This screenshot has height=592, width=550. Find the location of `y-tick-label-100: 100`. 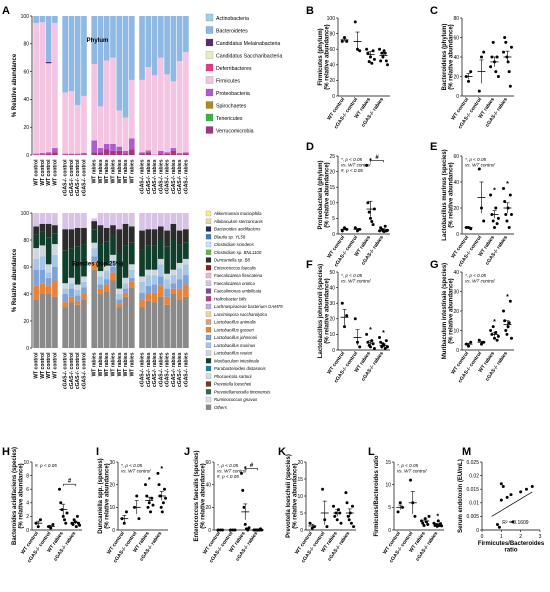

y-tick-label-100: 100 is located at coordinates (25, 17).